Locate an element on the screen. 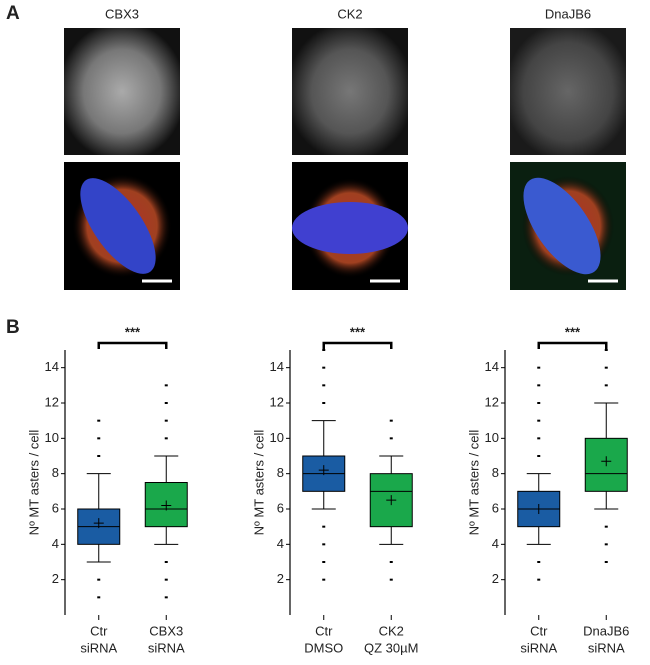  image-title: CBX3 is located at coordinates (122, 13).